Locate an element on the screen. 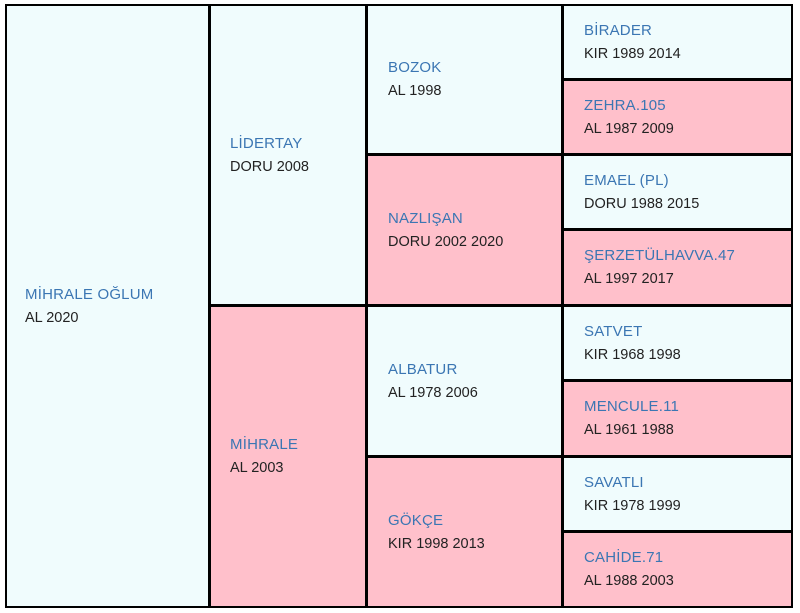  horse-info: AL 1988 2003 is located at coordinates (629, 581).